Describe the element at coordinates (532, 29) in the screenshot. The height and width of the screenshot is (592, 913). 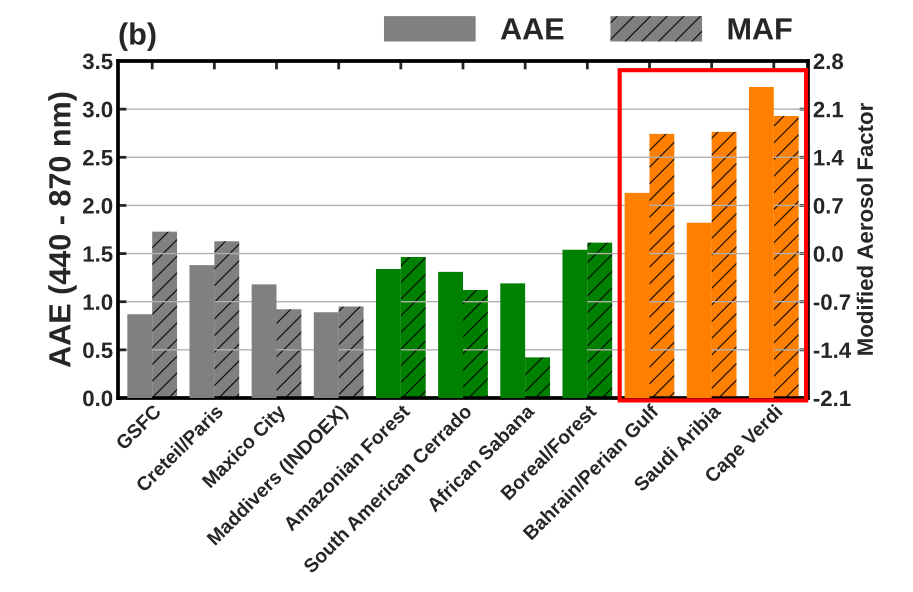
I see `legend-label: AAE` at that location.